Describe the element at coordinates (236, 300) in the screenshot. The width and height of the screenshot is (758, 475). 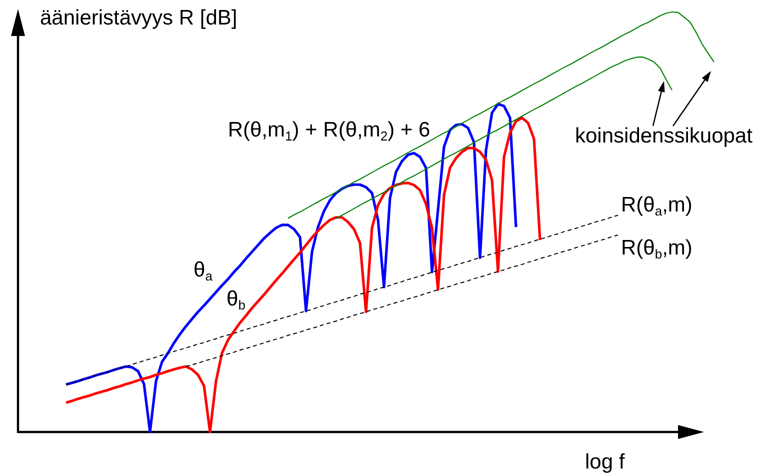
I see `series-label: θ$_{b}$` at that location.